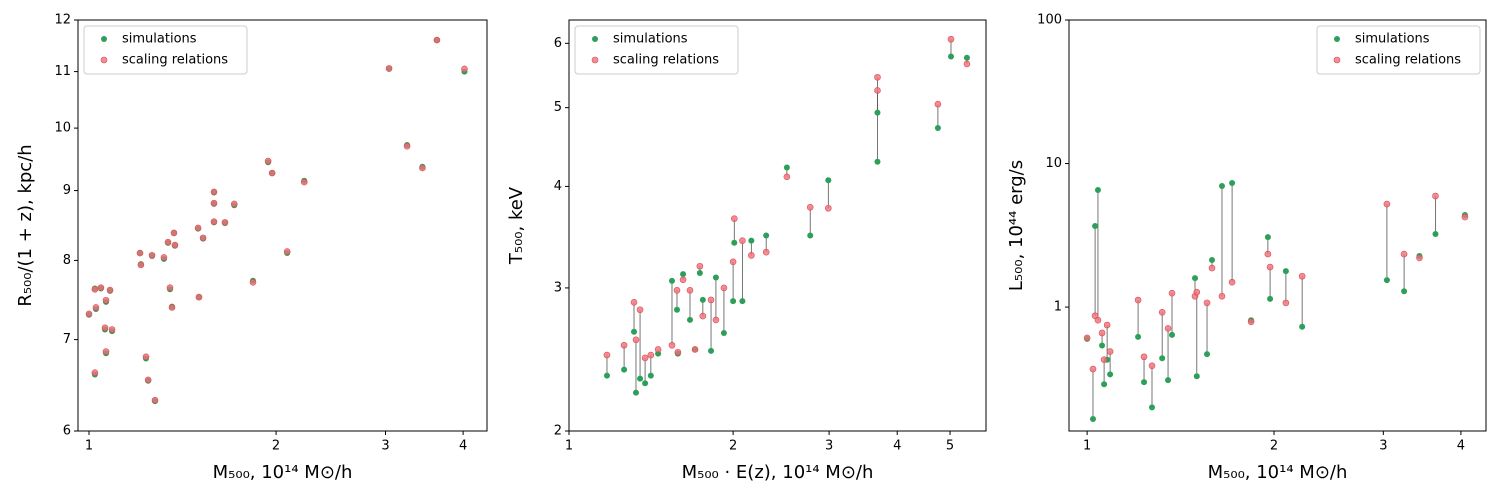 The height and width of the screenshot is (500, 1500). What do you see at coordinates (62, 20) in the screenshot?
I see `y-tick-label: 12` at bounding box center [62, 20].